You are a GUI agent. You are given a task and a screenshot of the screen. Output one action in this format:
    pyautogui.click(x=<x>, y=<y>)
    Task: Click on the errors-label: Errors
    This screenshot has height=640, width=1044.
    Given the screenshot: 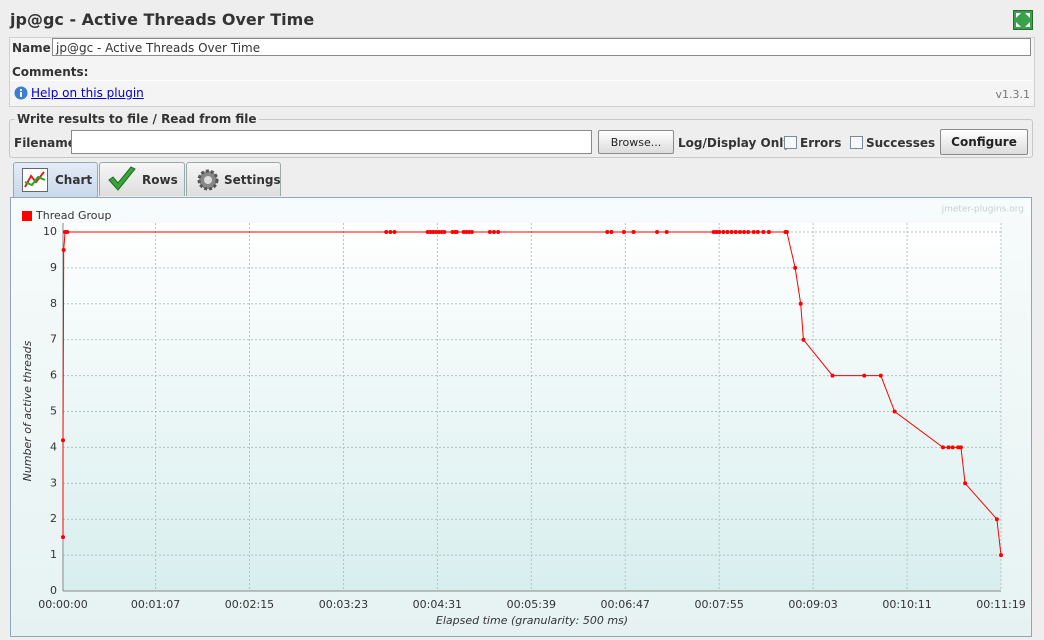 What is the action you would take?
    pyautogui.click(x=821, y=143)
    